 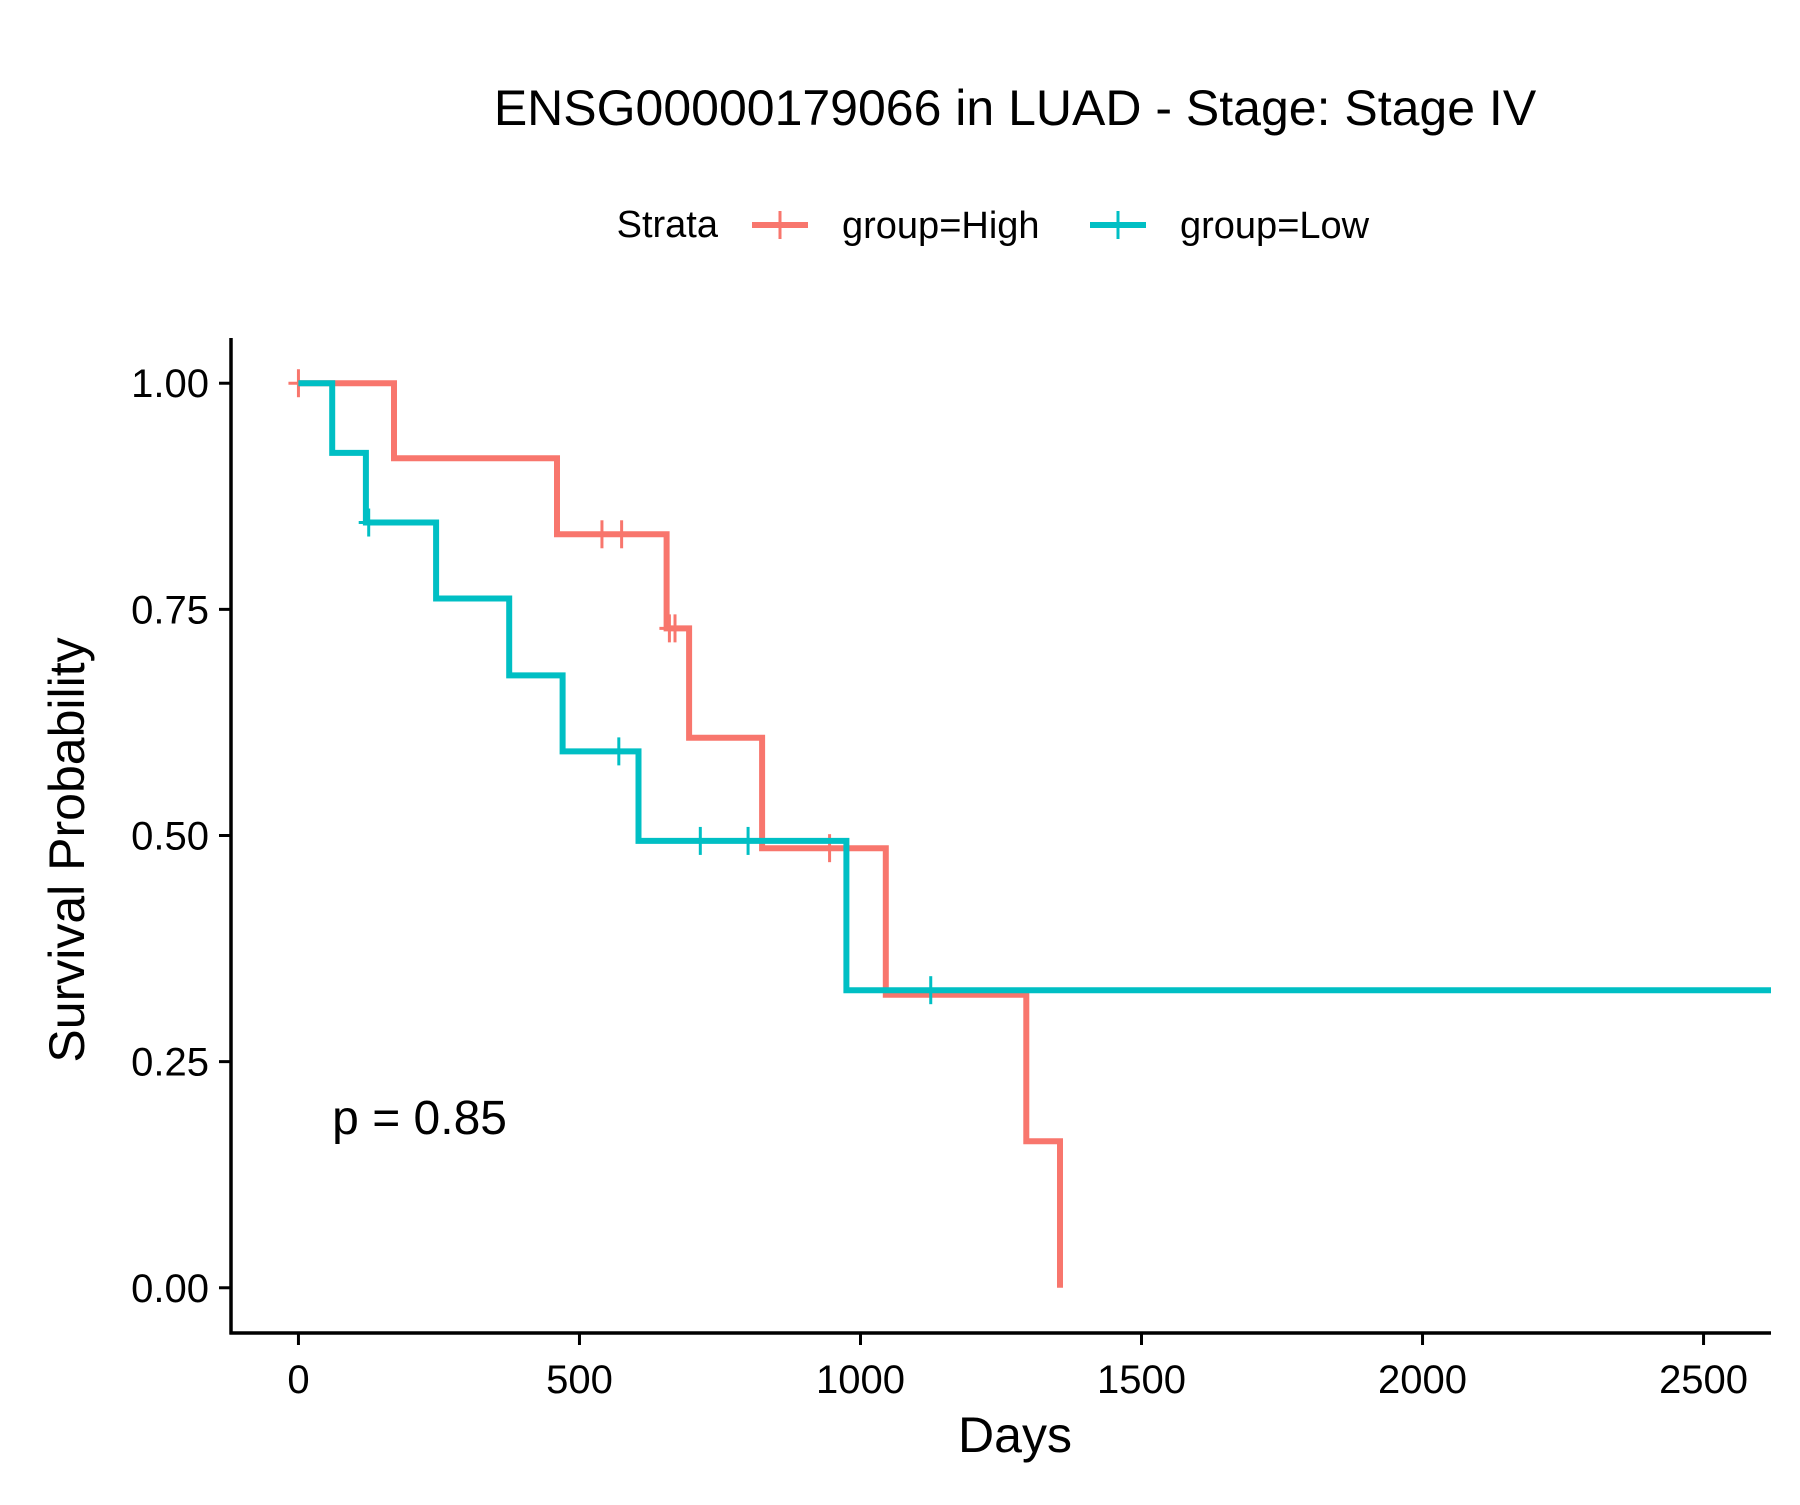 What do you see at coordinates (419, 1118) in the screenshot?
I see `p-value-annotation: p = 0.85` at bounding box center [419, 1118].